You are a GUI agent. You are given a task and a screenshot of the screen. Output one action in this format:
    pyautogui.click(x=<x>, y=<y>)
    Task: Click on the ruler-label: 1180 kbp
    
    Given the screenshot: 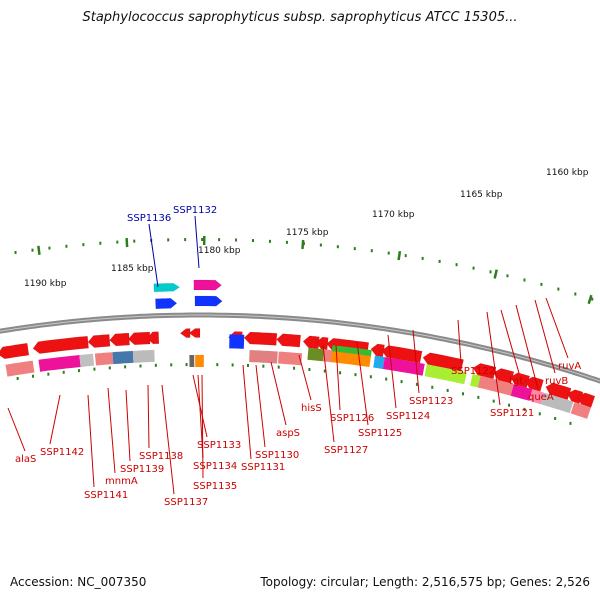 What is the action you would take?
    pyautogui.click(x=219, y=251)
    